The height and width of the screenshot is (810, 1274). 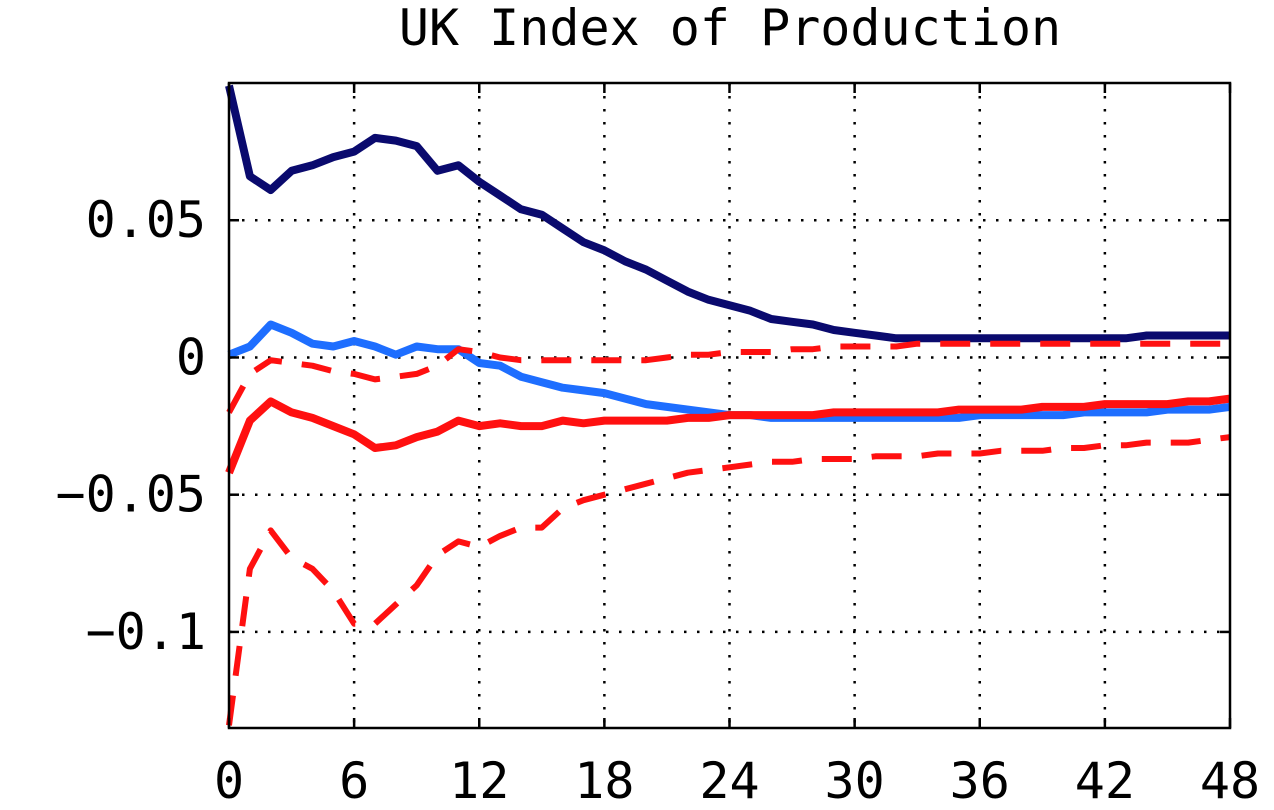 What do you see at coordinates (354, 781) in the screenshot?
I see `x-tick-label: 6` at bounding box center [354, 781].